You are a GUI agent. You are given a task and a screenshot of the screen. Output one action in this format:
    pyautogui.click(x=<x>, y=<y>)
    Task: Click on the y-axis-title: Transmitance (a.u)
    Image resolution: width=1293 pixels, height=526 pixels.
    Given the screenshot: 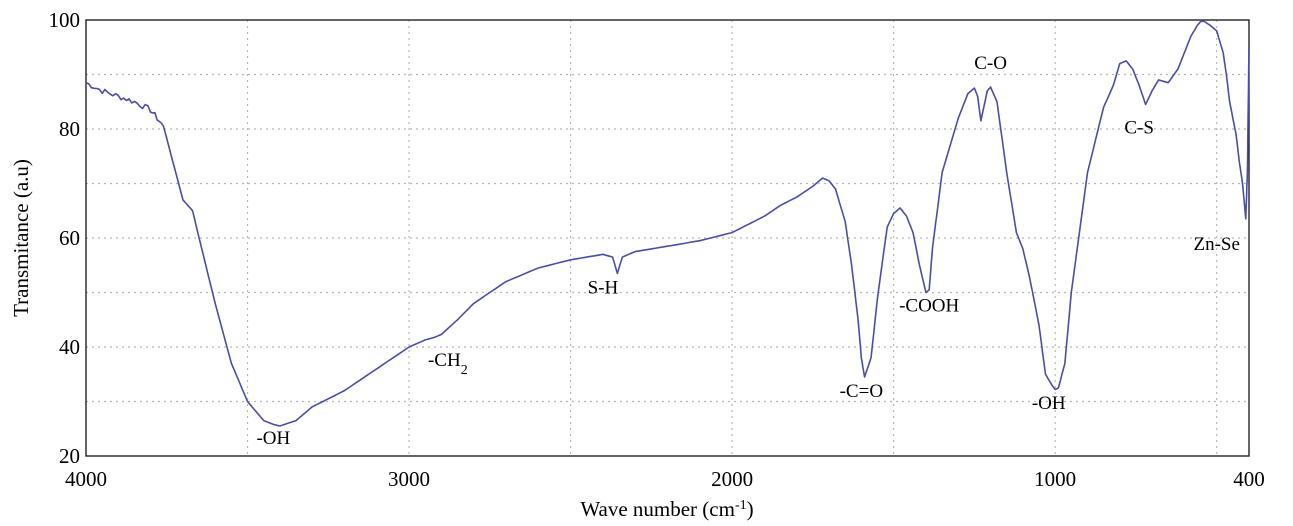 What is the action you would take?
    pyautogui.click(x=21, y=238)
    